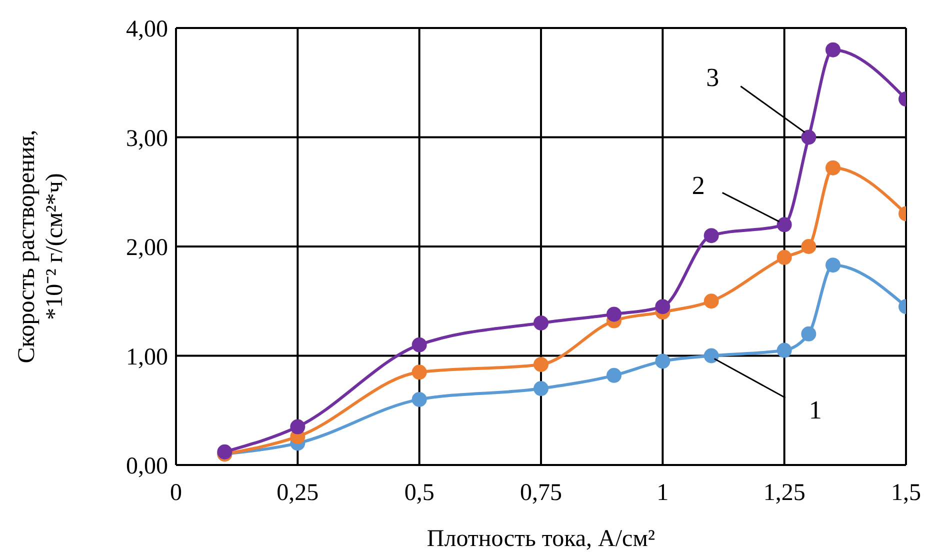  What do you see at coordinates (698, 185) in the screenshot?
I see `annotation: 2` at bounding box center [698, 185].